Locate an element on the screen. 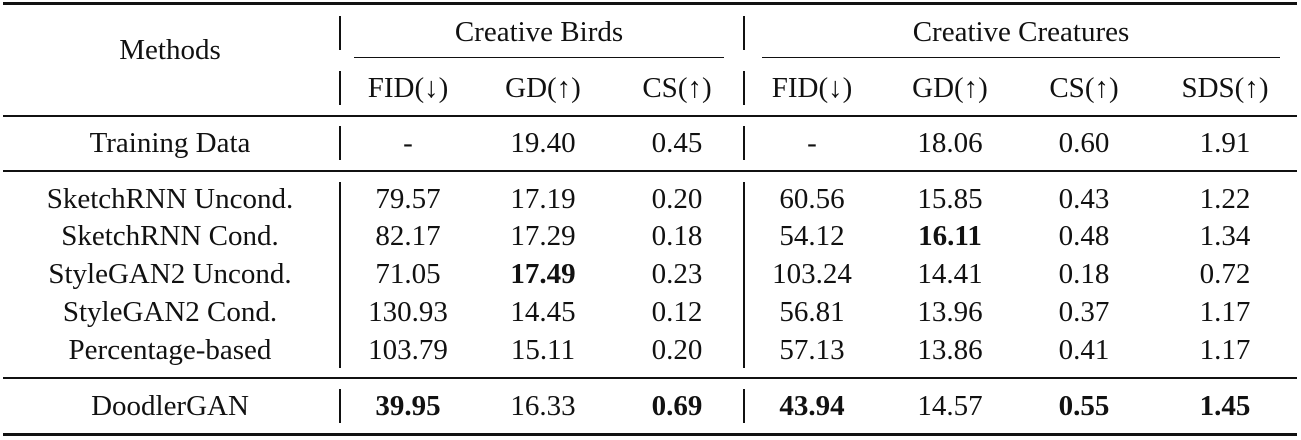 This screenshot has width=1301, height=440. value-cell: 14.45 is located at coordinates (543, 312).